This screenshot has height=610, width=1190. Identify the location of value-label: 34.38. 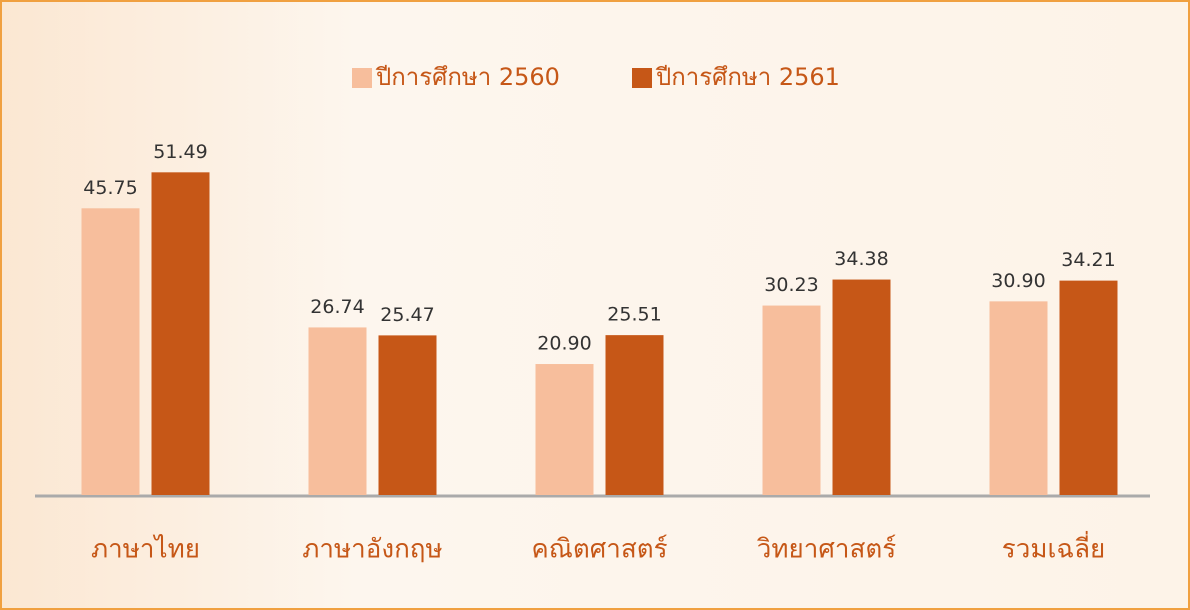
(861, 259).